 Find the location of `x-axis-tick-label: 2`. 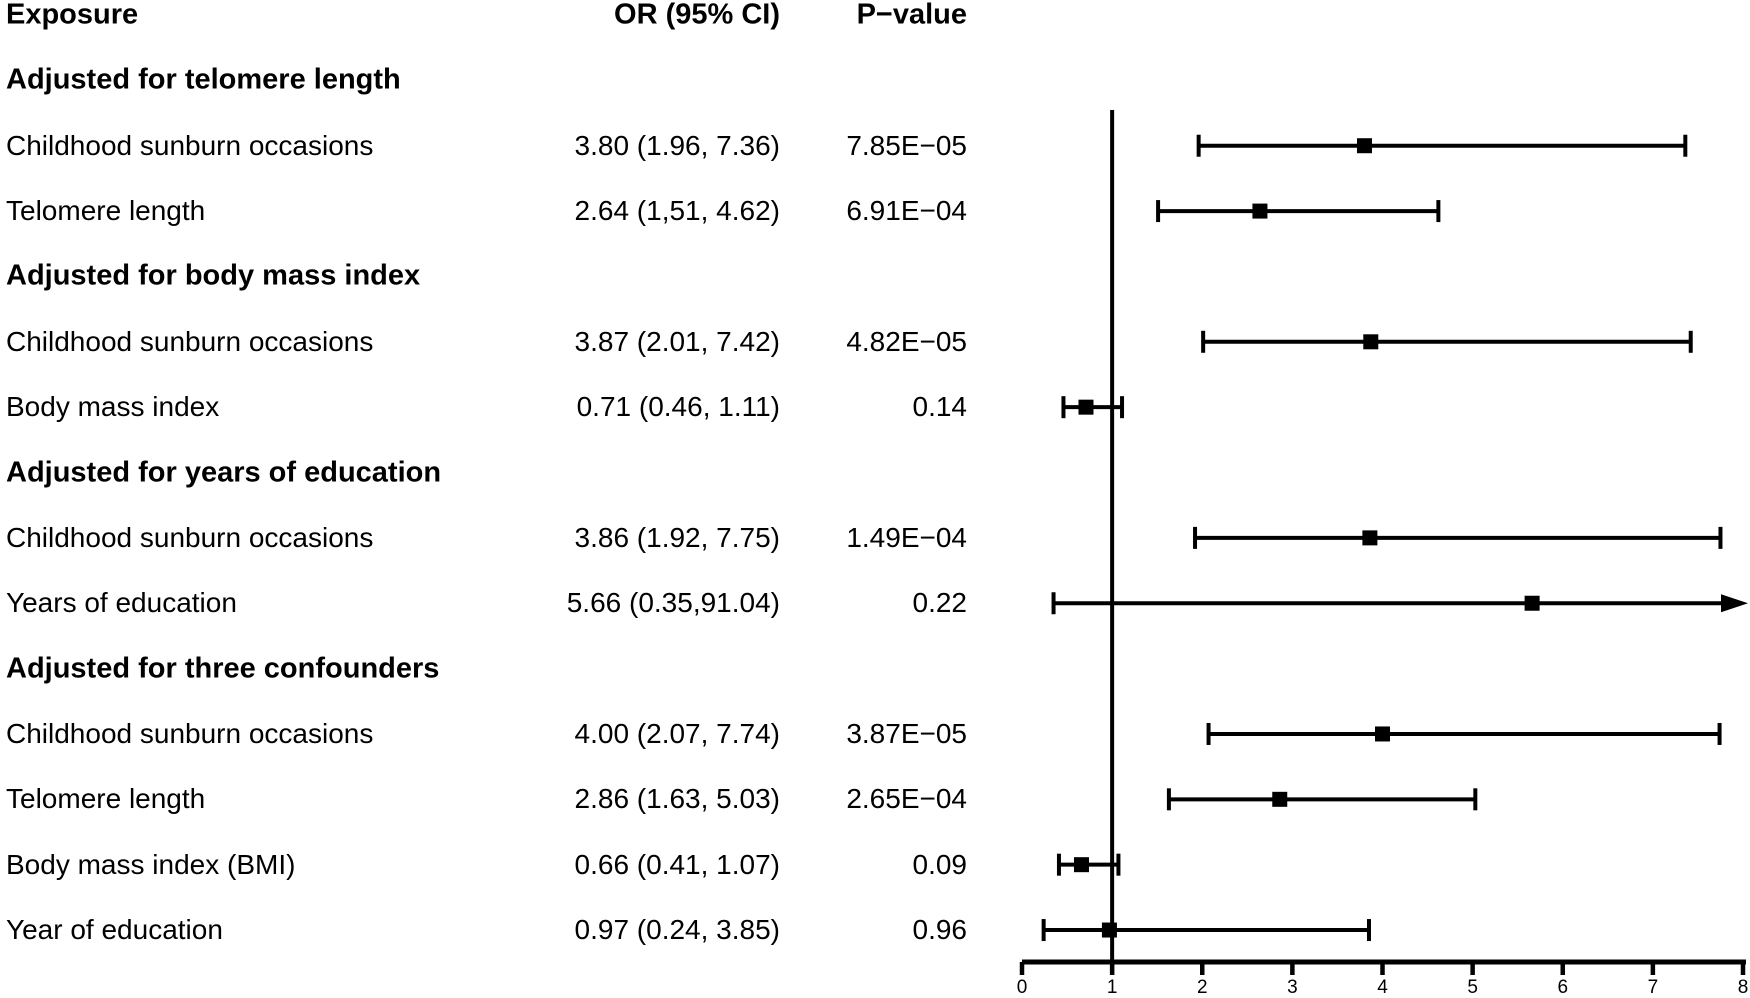

x-axis-tick-label: 2 is located at coordinates (1202, 987).